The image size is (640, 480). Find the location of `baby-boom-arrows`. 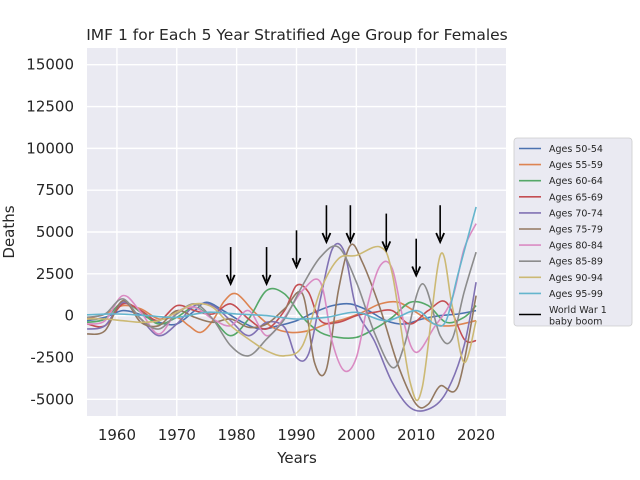

baby-boom-arrows is located at coordinates (335, 246).